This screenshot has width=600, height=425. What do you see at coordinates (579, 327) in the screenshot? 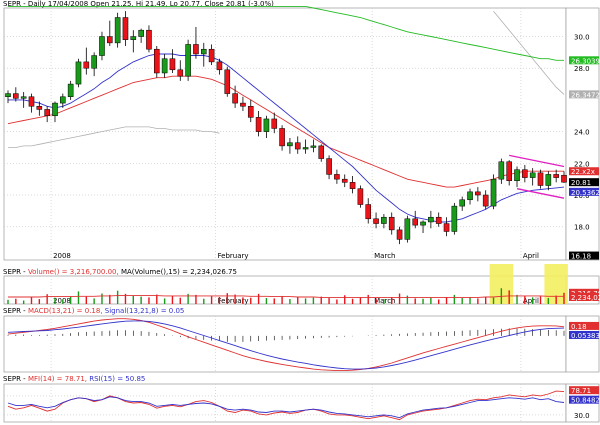
I see `macd-value-label: 0.18` at bounding box center [579, 327].